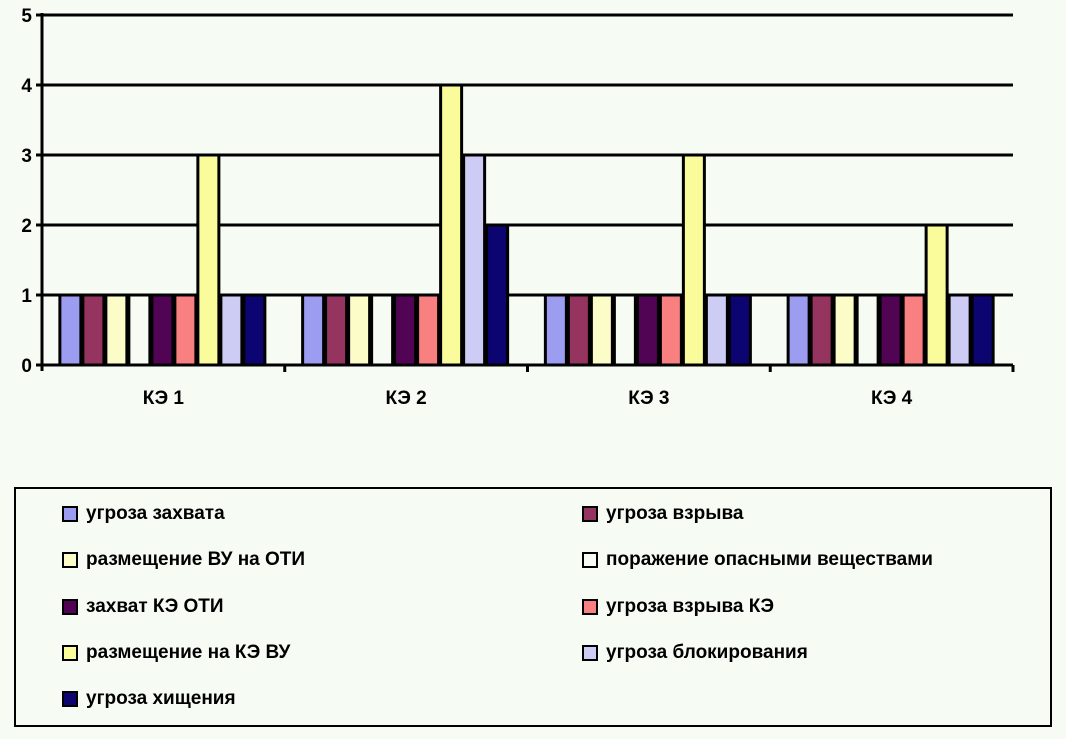  I want to click on legend-item: угроза взрыва, so click(662, 514).